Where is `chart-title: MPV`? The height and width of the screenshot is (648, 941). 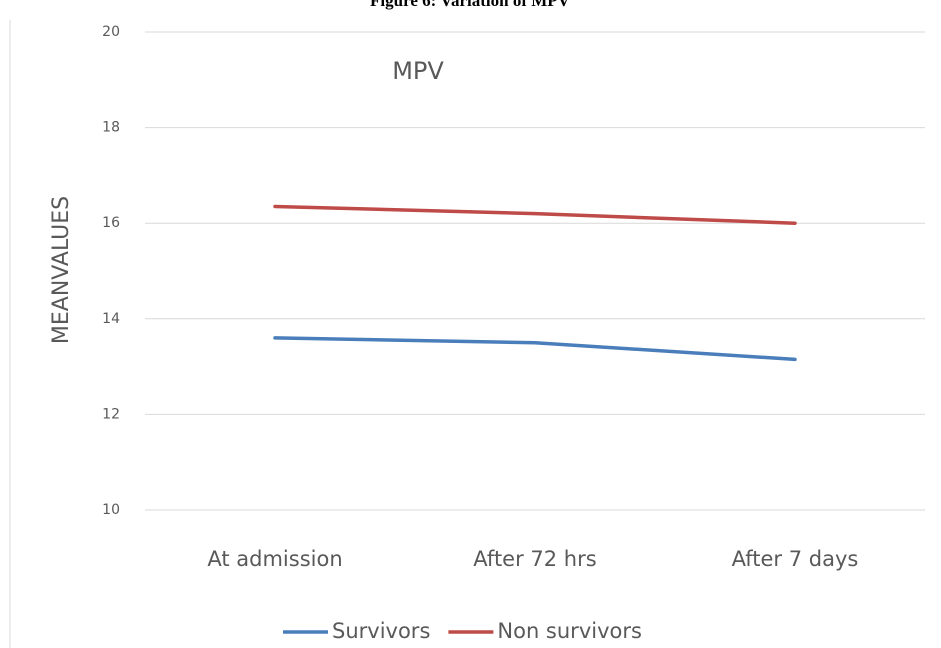
chart-title: MPV is located at coordinates (418, 71).